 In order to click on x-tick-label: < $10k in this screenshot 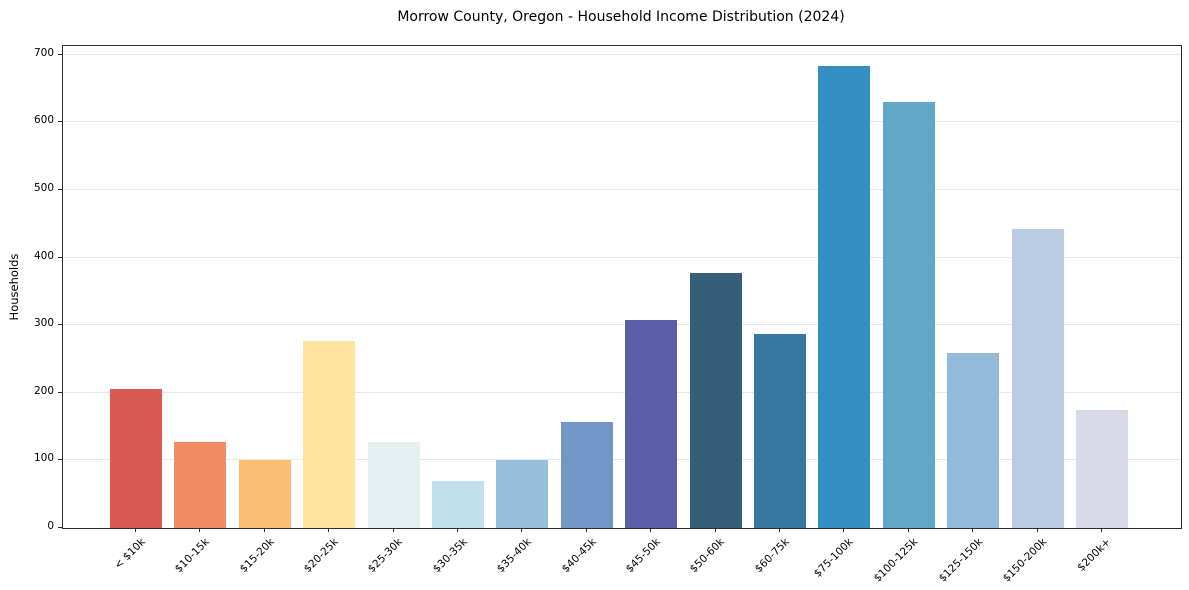, I will do `click(129, 554)`.